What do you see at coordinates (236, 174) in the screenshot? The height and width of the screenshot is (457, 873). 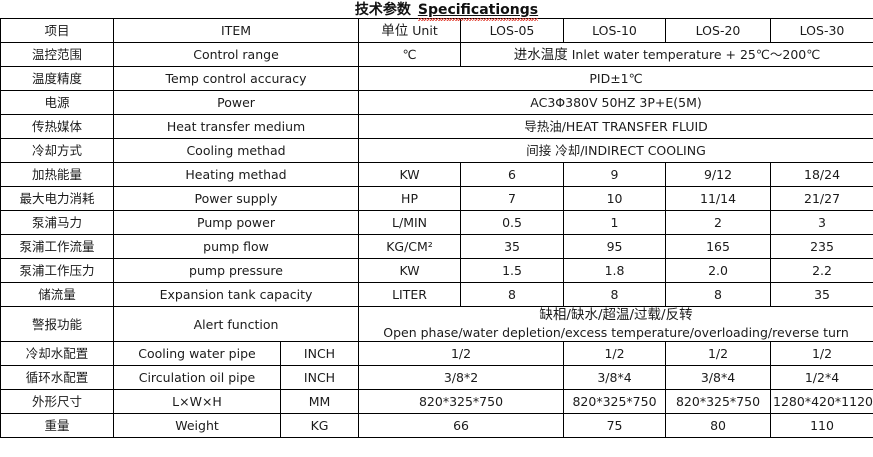 I see `row-label-en: Heating methad` at bounding box center [236, 174].